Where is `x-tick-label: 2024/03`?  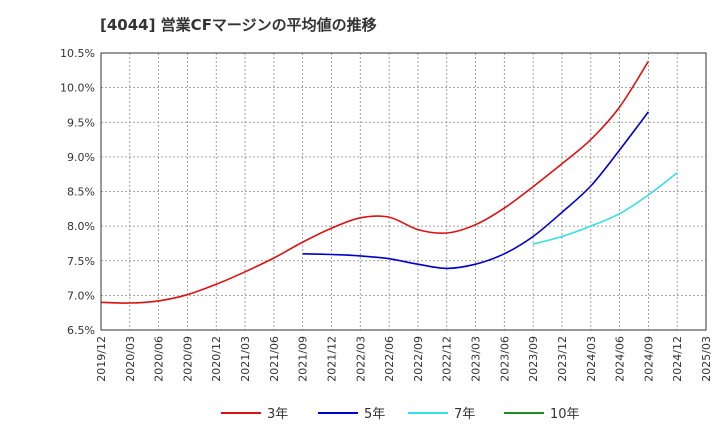 x-tick-label: 2024/03 is located at coordinates (591, 359).